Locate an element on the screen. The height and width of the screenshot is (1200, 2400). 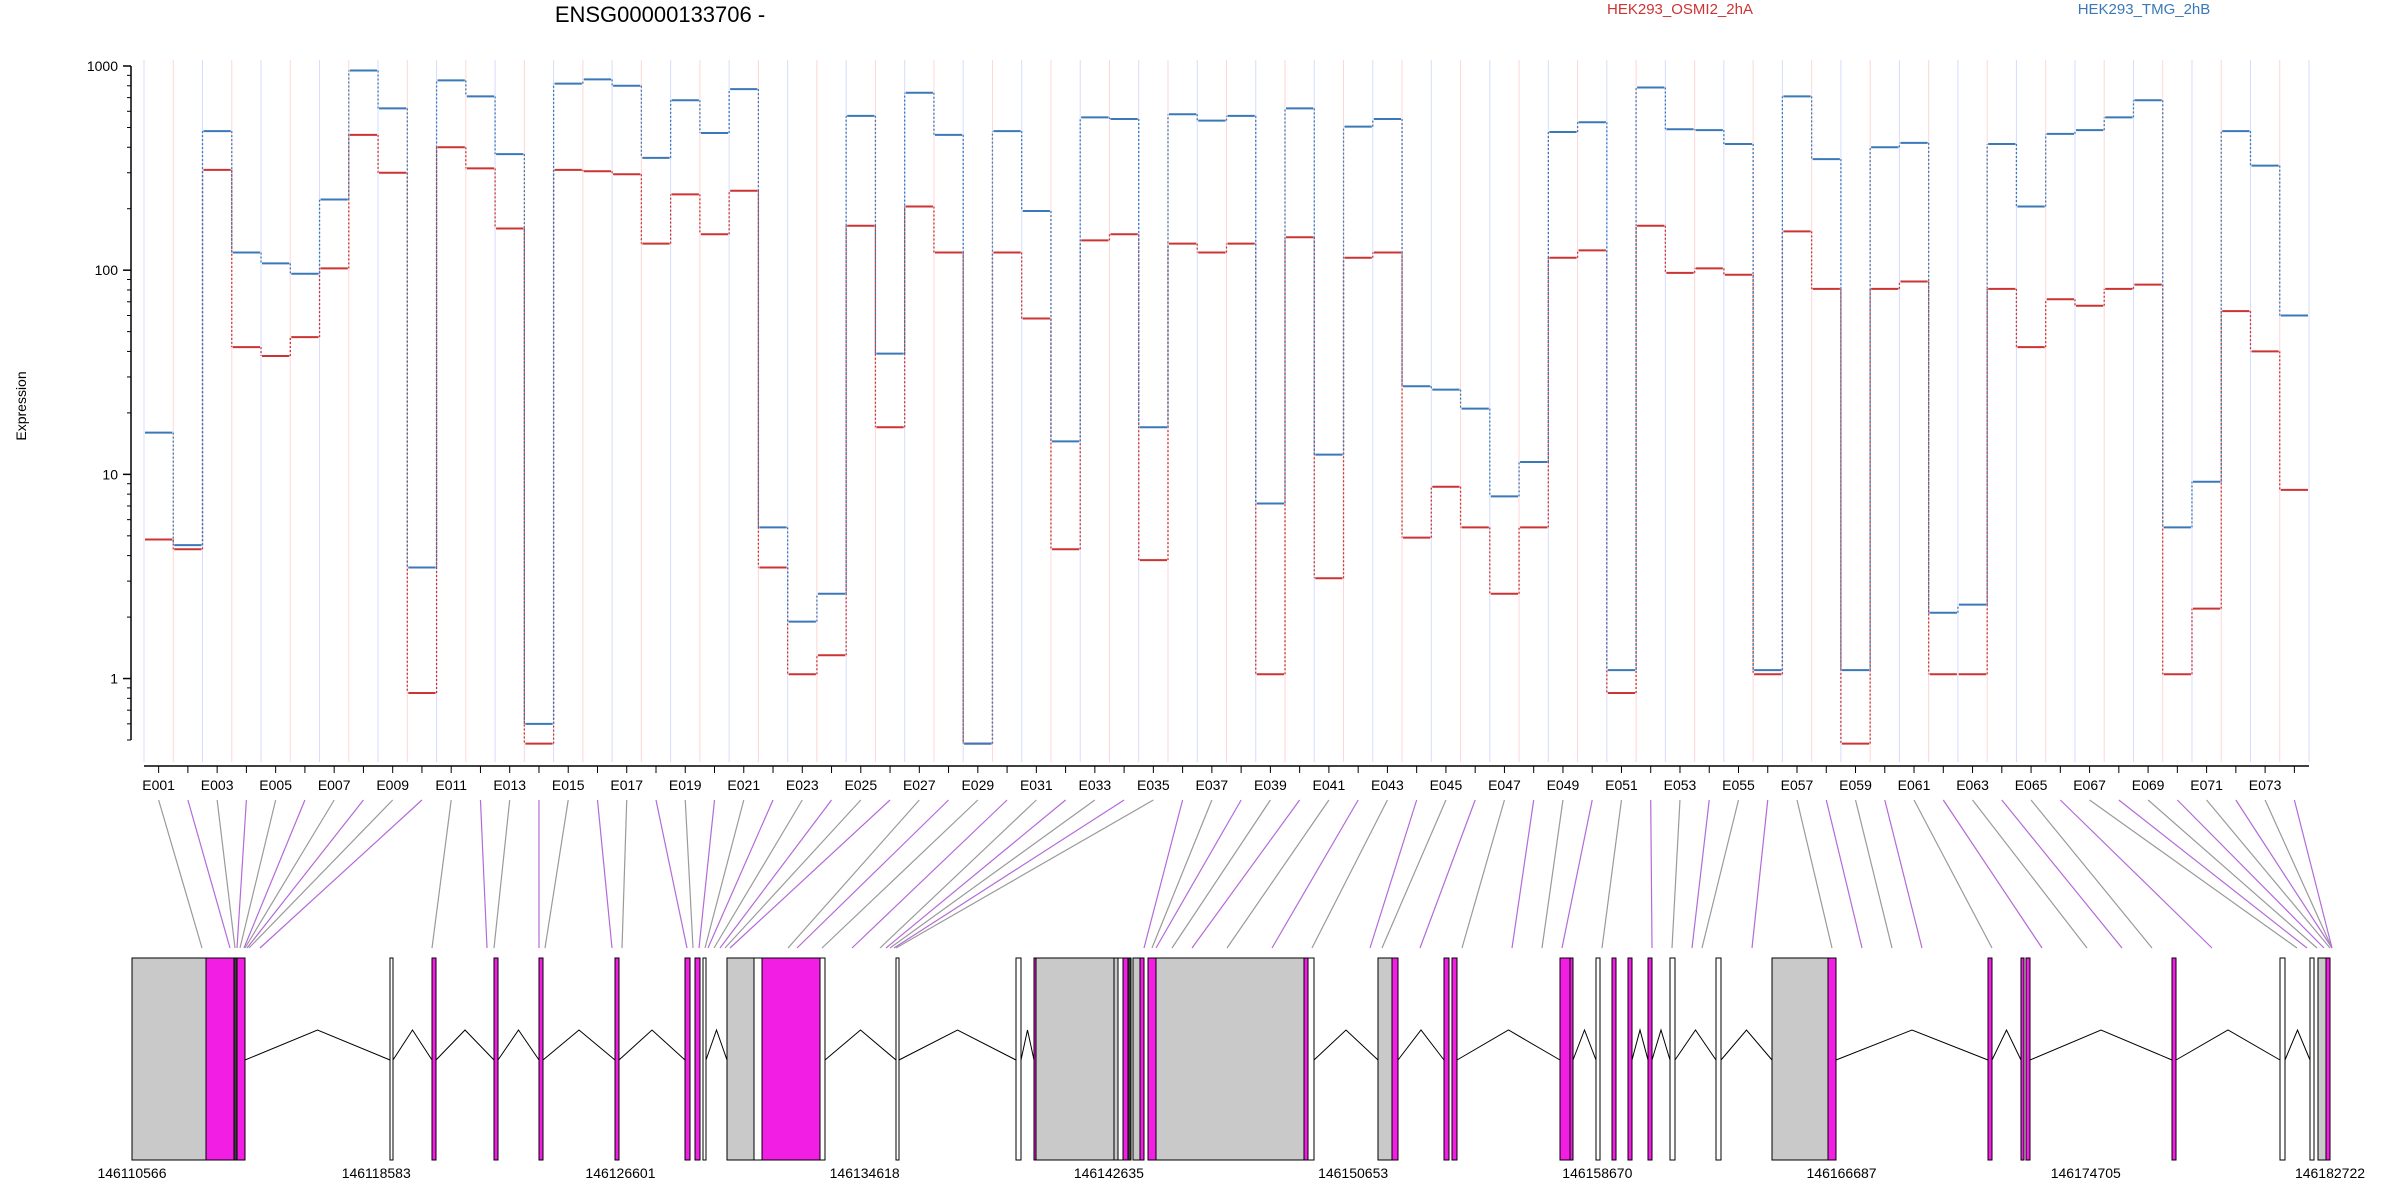
exon-connector-E042 is located at coordinates (1315, 874).